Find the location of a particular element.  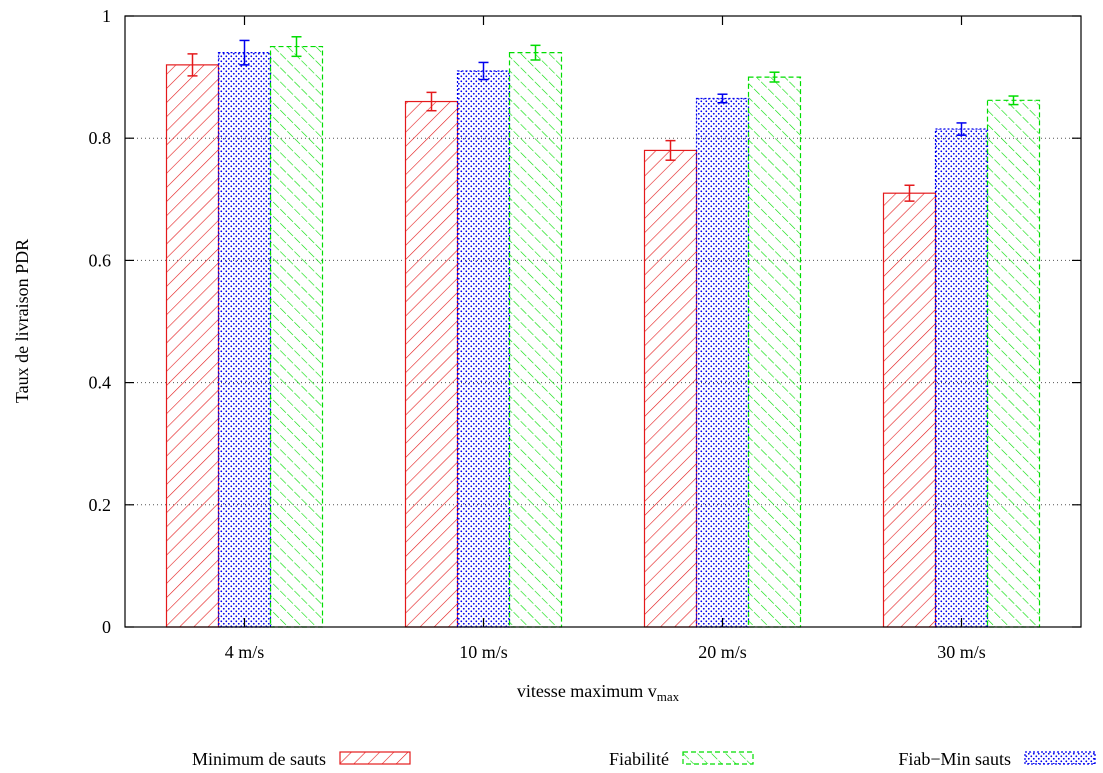

y-axis-title: Taux de livraison PDR is located at coordinates (22, 321).